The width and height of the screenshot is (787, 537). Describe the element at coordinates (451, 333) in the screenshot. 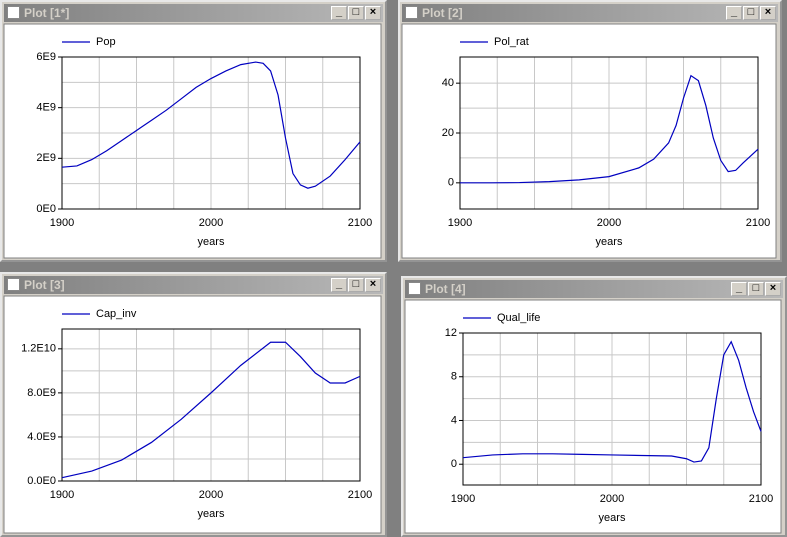

I see `y-tick-label: 12` at that location.